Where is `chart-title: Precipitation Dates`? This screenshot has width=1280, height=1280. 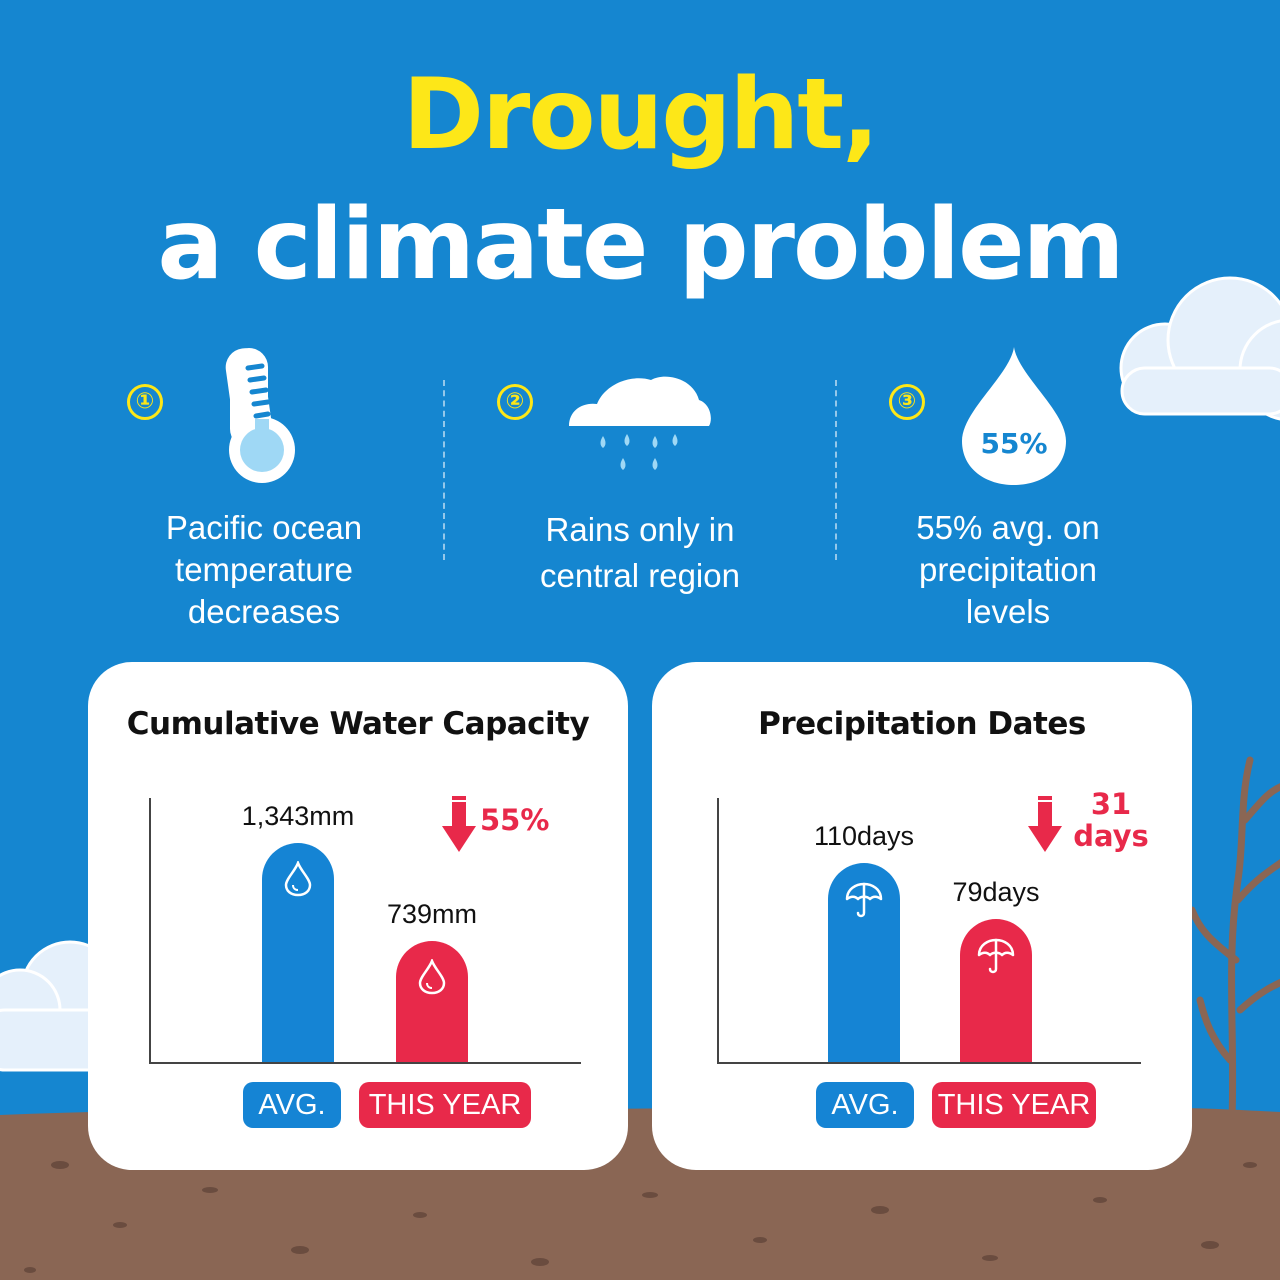
chart-title: Precipitation Dates is located at coordinates (922, 724).